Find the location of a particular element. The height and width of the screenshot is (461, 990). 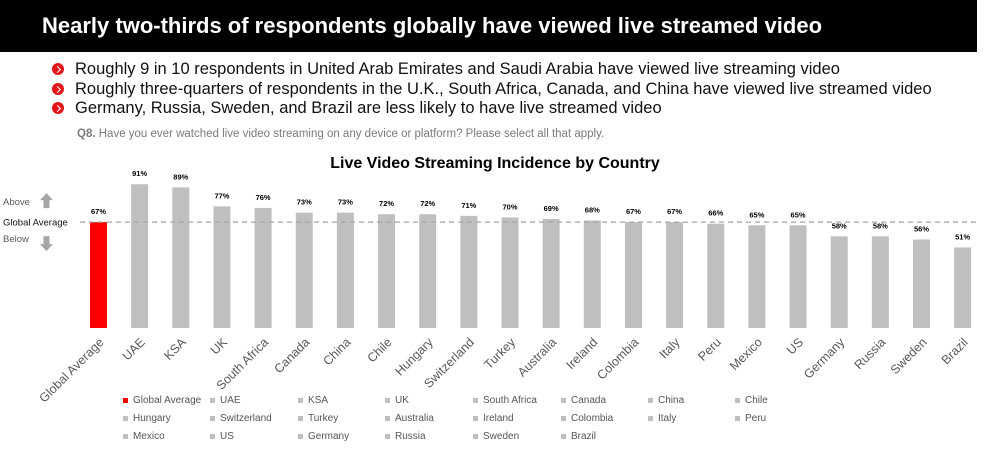

data-label: 69% is located at coordinates (551, 208).